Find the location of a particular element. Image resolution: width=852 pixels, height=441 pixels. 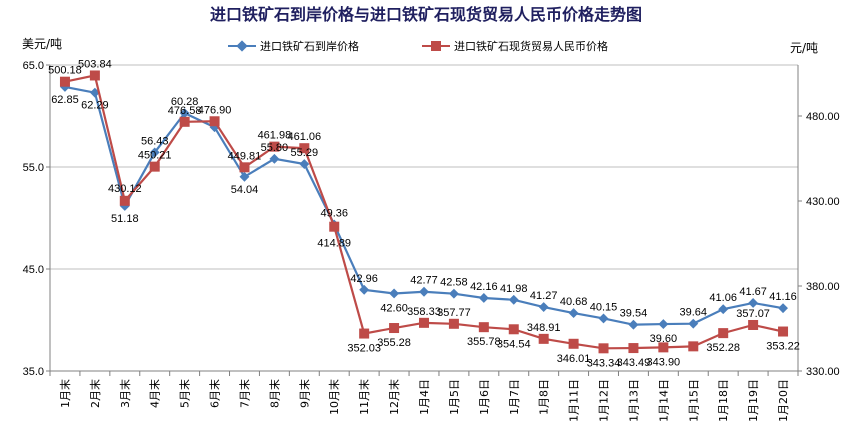

x-tick-label: 5月末 is located at coordinates (185, 393).